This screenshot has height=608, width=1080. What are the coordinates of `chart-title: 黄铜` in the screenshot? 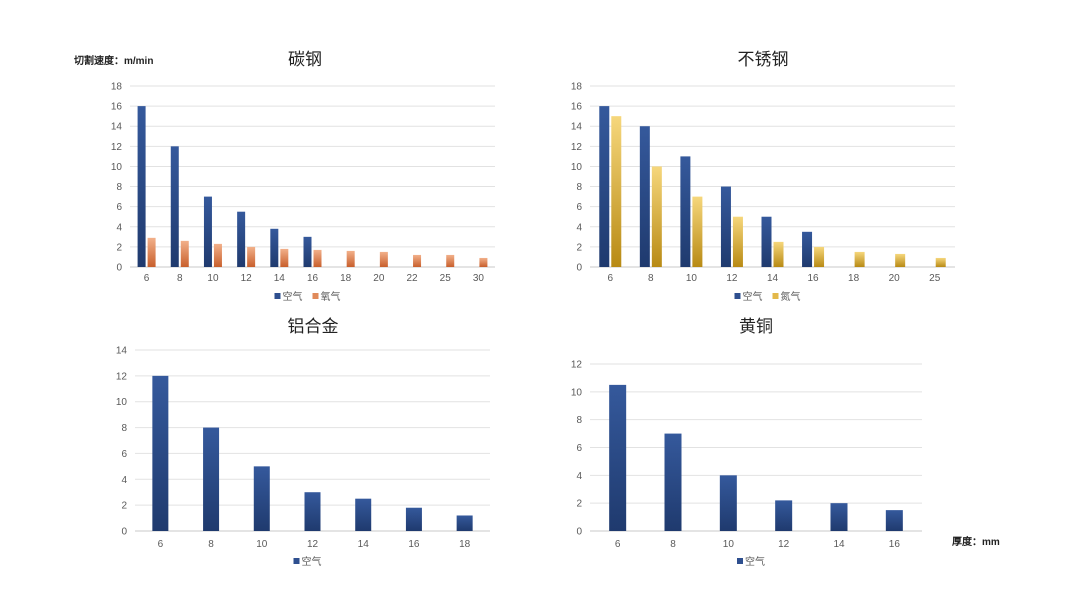 It's located at (756, 326).